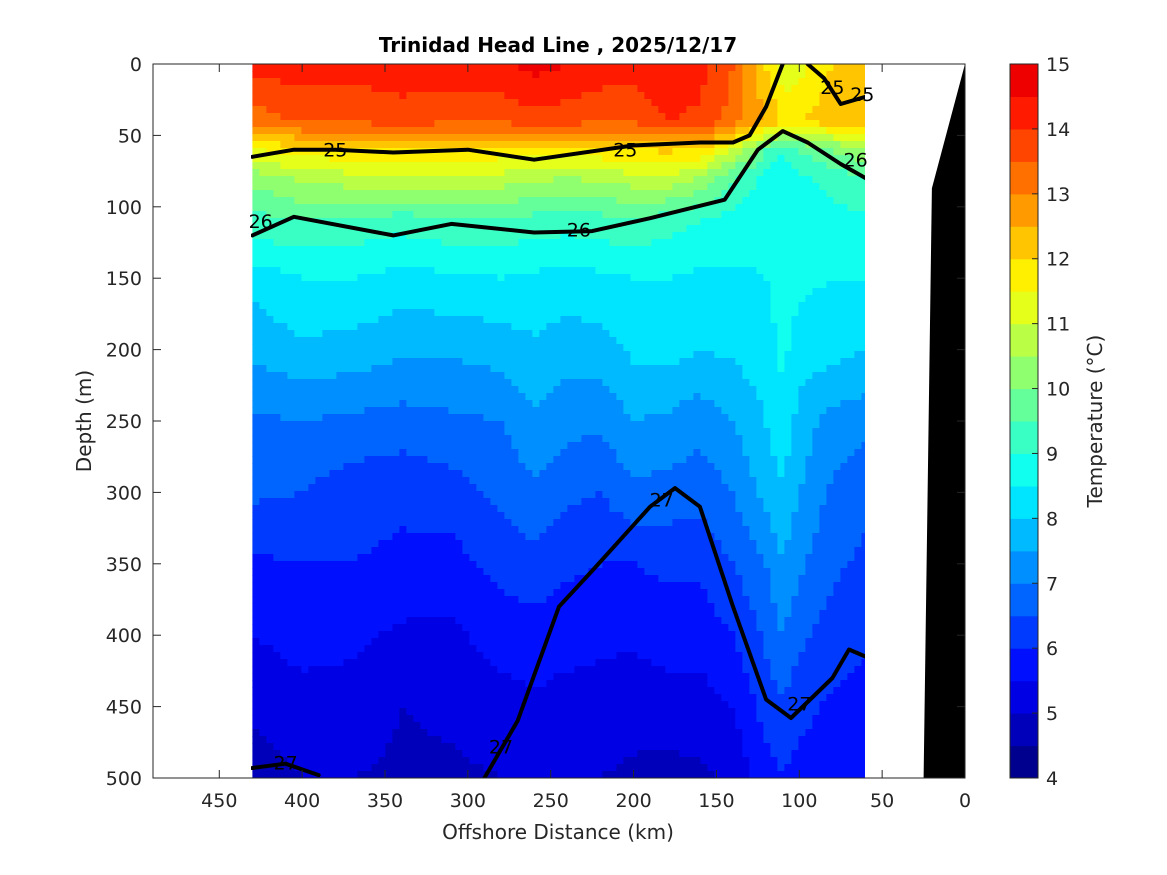 This screenshot has width=1167, height=875. What do you see at coordinates (613, 222) in the screenshot?
I see `temperature-cell-1987` at bounding box center [613, 222].